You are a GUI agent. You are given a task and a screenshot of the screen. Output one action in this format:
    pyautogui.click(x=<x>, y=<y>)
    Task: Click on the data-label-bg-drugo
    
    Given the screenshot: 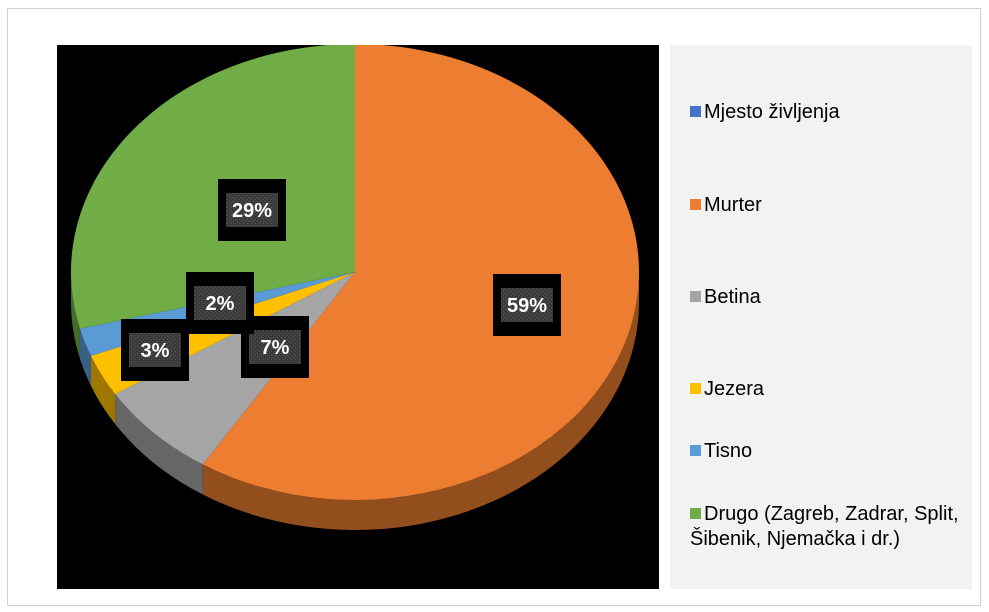 What is the action you would take?
    pyautogui.click(x=252, y=210)
    